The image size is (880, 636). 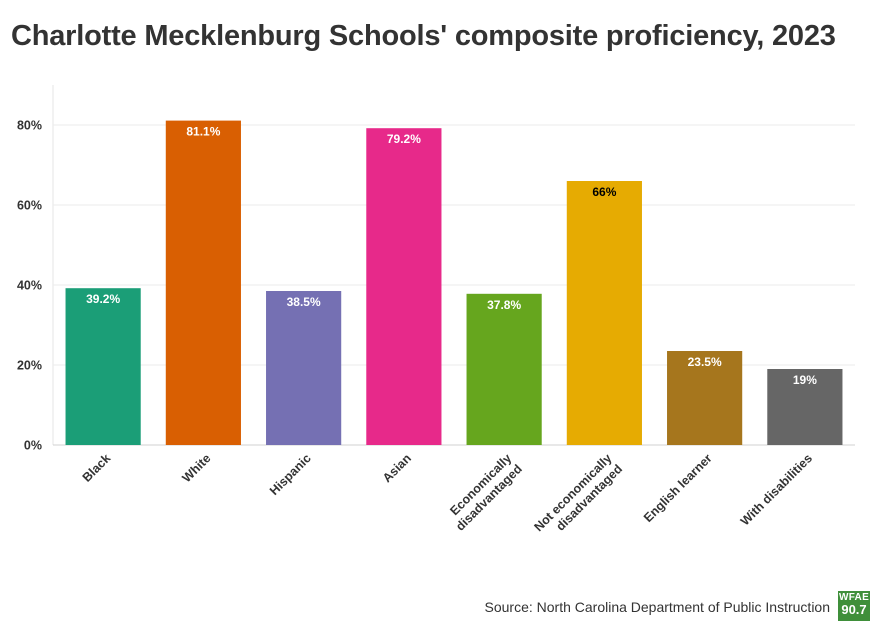 What do you see at coordinates (705, 362) in the screenshot?
I see `data-label: 23.5%` at bounding box center [705, 362].